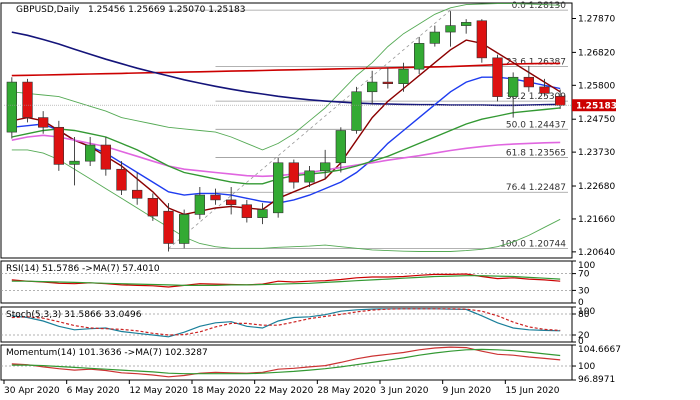  Describe the element at coordinates (596, 86) in the screenshot. I see `price-tick-label: 1.25800` at that location.